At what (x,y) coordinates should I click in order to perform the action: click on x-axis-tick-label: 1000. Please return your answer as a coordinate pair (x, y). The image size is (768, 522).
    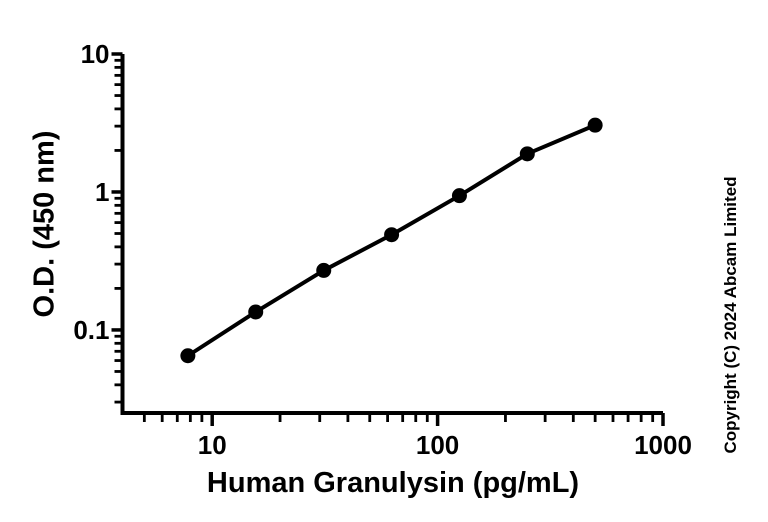
    Looking at the image, I should click on (663, 445).